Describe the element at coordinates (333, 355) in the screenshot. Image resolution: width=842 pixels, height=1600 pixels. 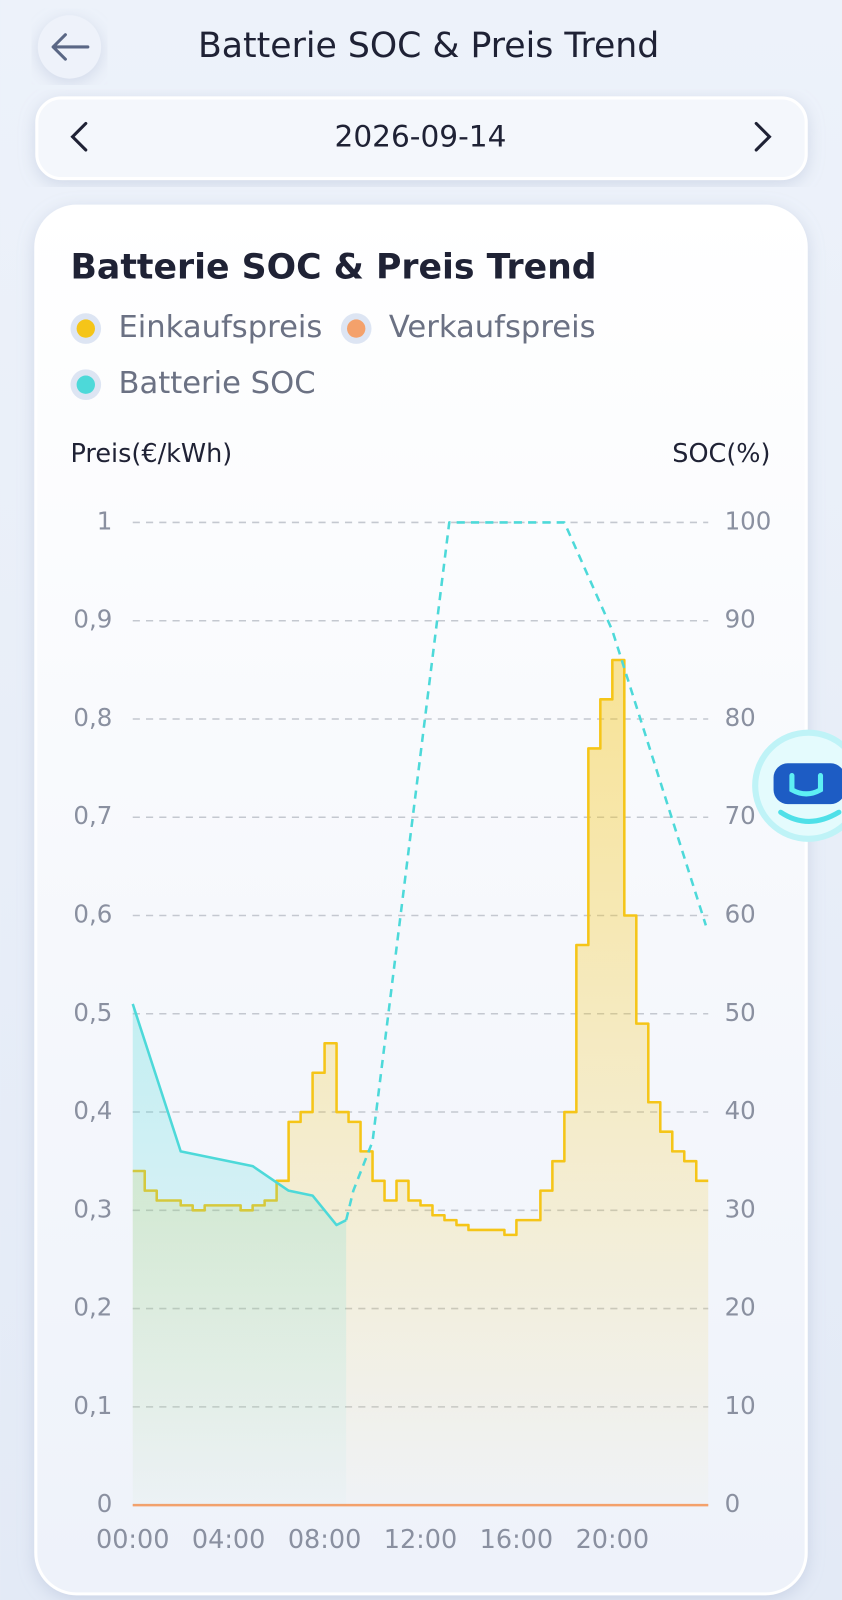
I see `legend: Einkaufspreis Verkaufspreis Batterie SOC` at that location.